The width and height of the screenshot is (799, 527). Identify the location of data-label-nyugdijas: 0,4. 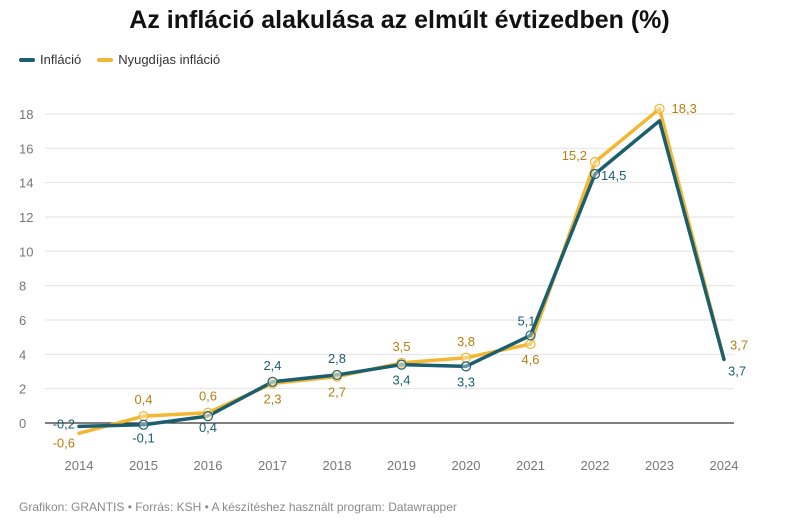
(143, 399).